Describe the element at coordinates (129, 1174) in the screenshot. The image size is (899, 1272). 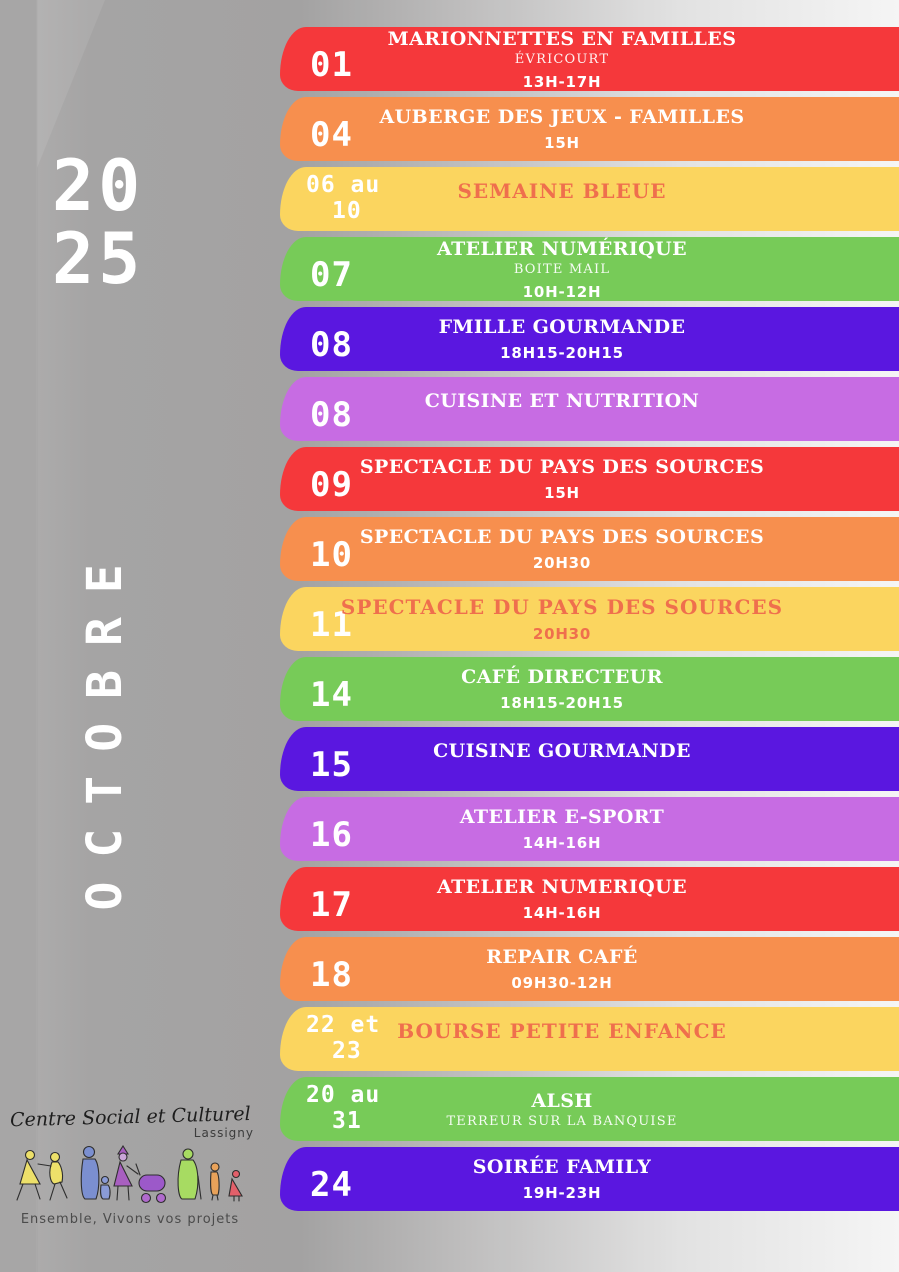
I see `logo-figures-icon` at that location.